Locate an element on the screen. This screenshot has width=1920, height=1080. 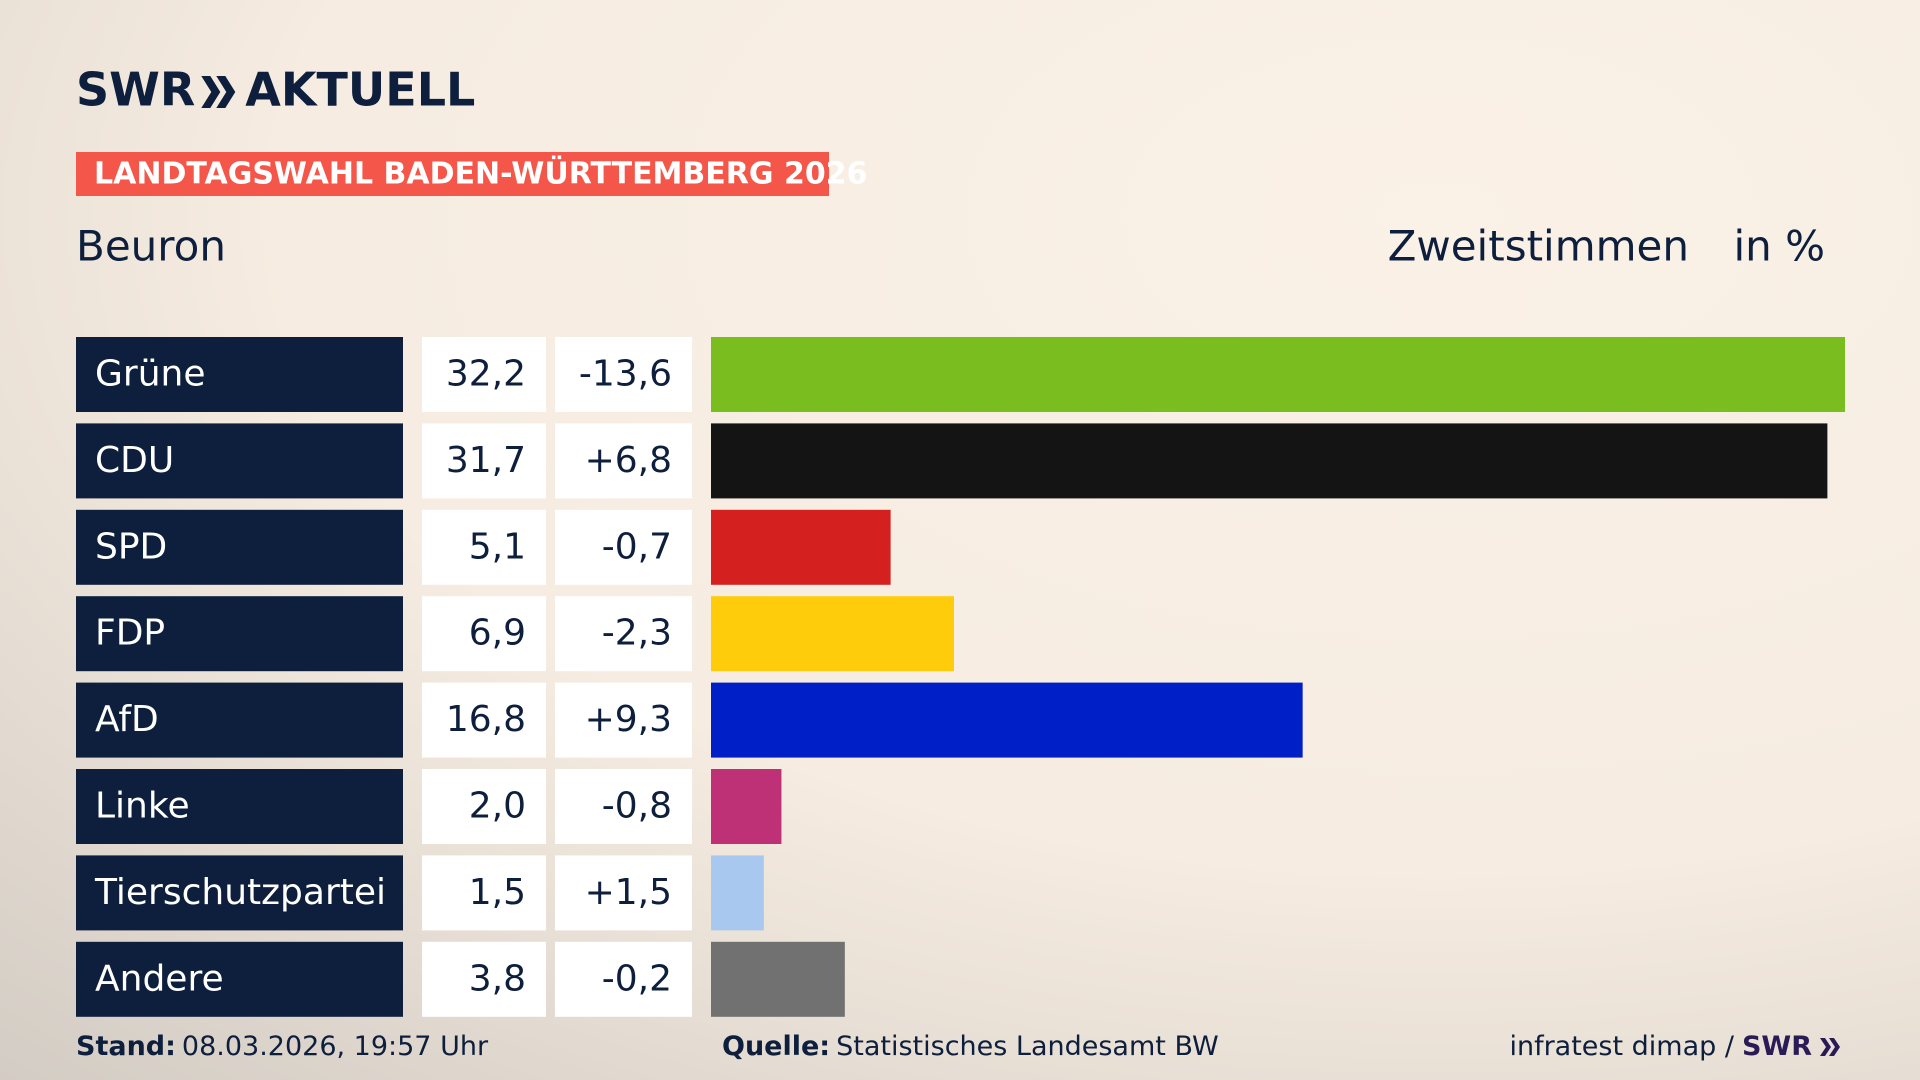
change-label: +1,5 is located at coordinates (628, 892).